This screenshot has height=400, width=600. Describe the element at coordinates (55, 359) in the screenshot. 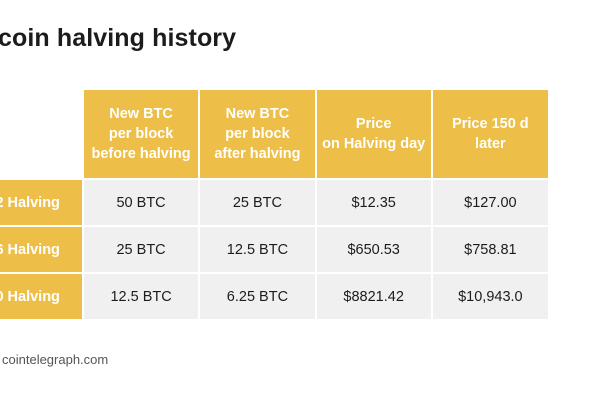

I see `source-credit: cointelegraph.com` at that location.